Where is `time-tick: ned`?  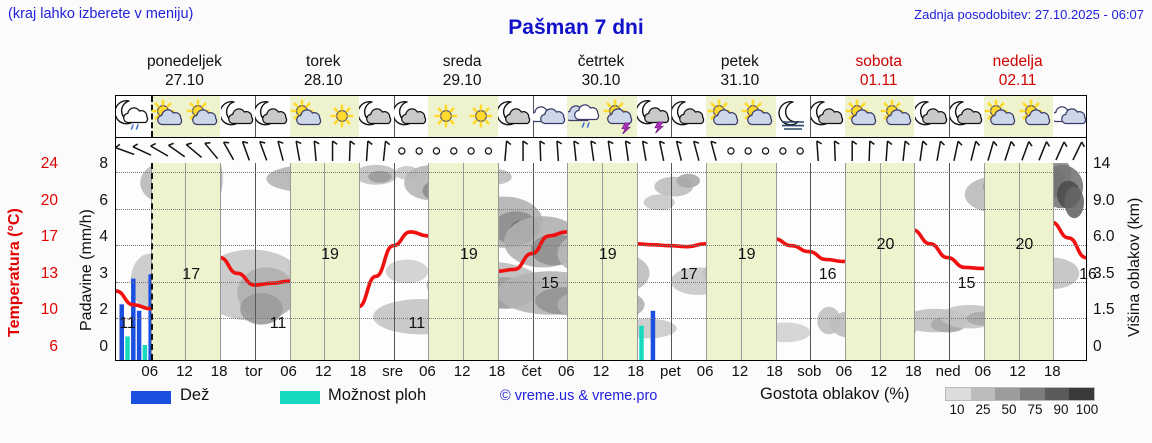
time-tick: ned is located at coordinates (948, 371).